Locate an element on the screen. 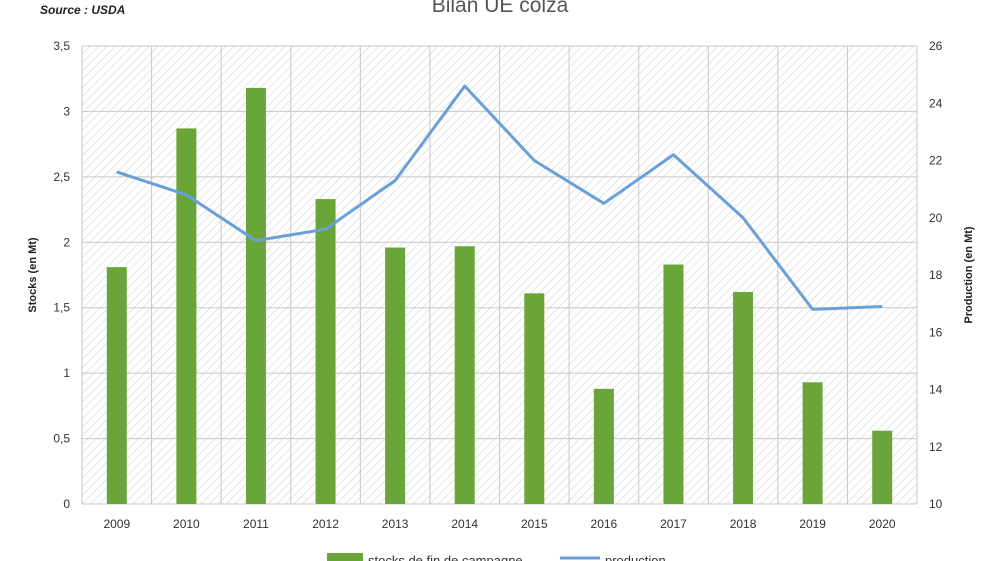 The image size is (1000, 561). right-tick-label: 26 is located at coordinates (936, 46).